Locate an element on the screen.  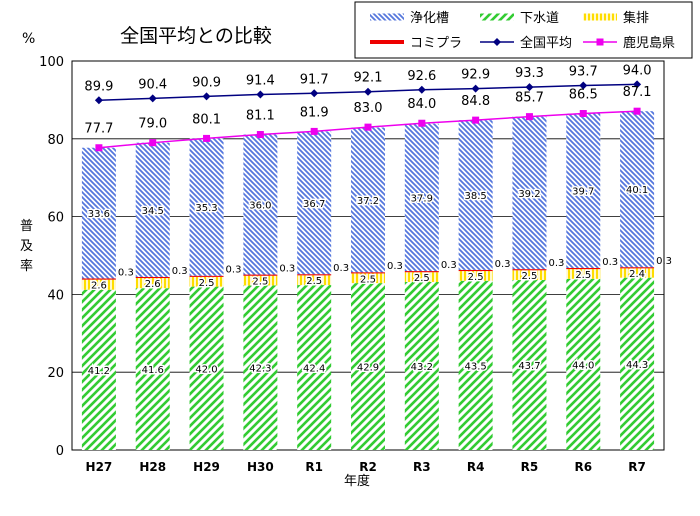
data-label: 37.9 is located at coordinates (422, 198).